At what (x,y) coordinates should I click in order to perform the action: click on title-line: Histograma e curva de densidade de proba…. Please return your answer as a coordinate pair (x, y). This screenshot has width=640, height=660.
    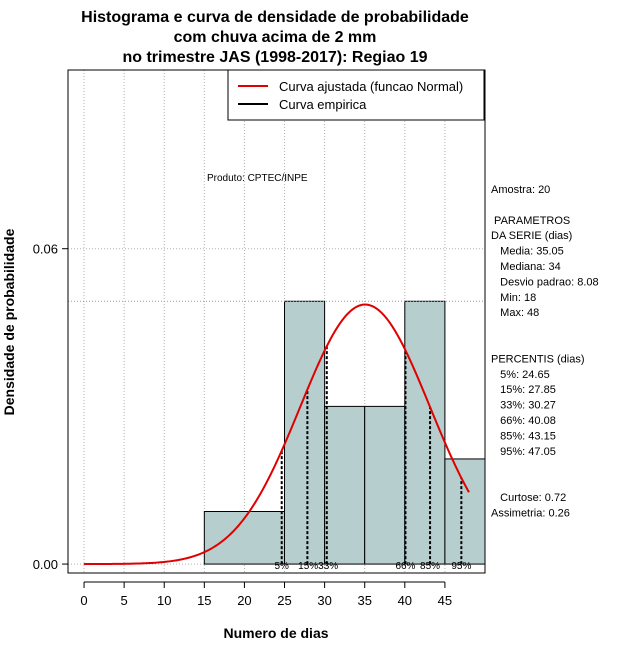
    Looking at the image, I should click on (275, 17).